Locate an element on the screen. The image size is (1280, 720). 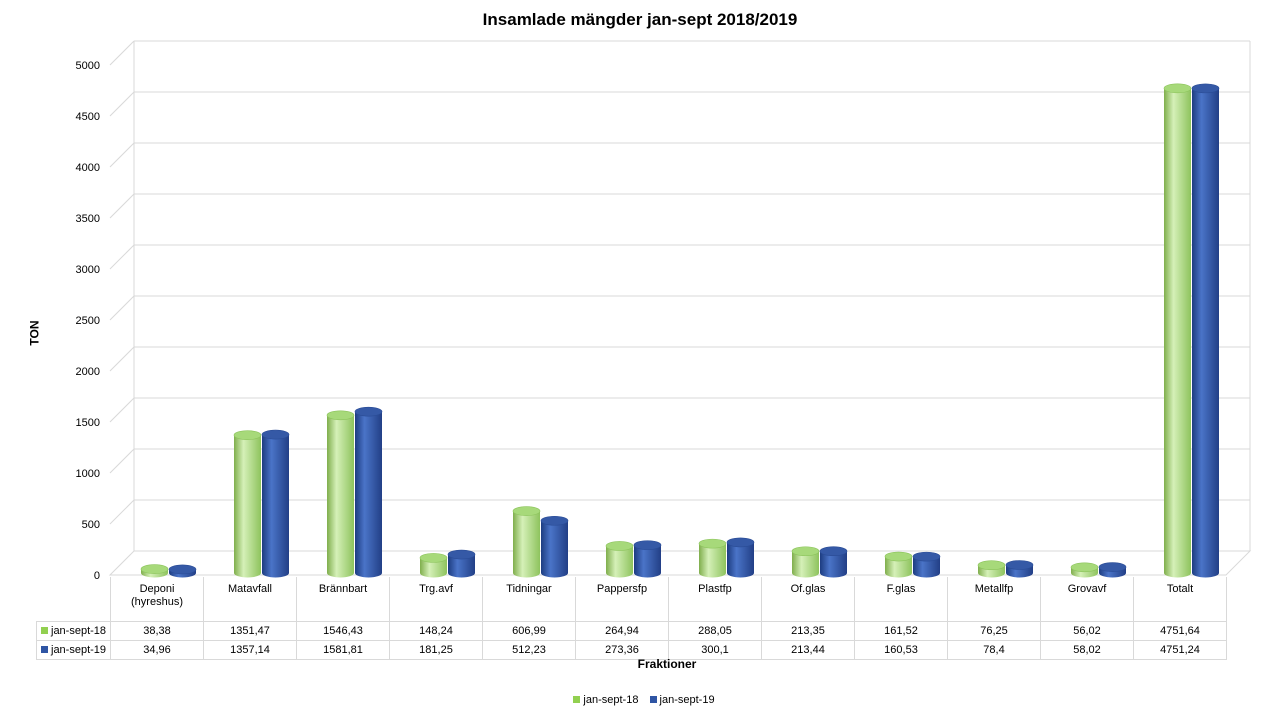
y-tick-label: 2500 is located at coordinates (88, 321).